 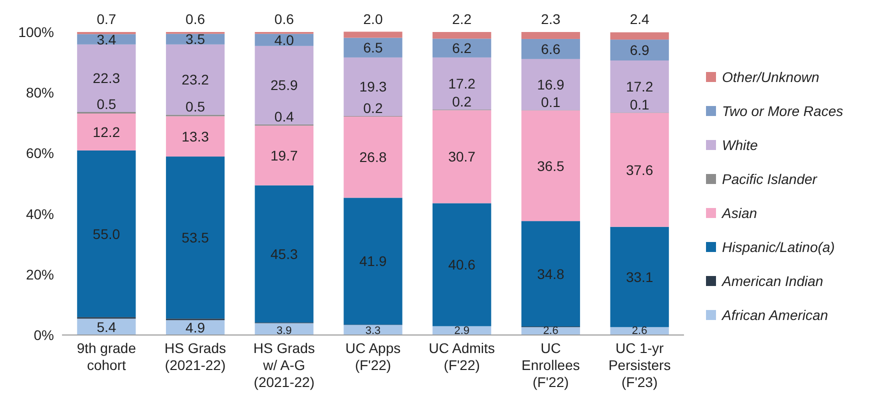 I want to click on legend-label: African American, so click(x=774, y=315).